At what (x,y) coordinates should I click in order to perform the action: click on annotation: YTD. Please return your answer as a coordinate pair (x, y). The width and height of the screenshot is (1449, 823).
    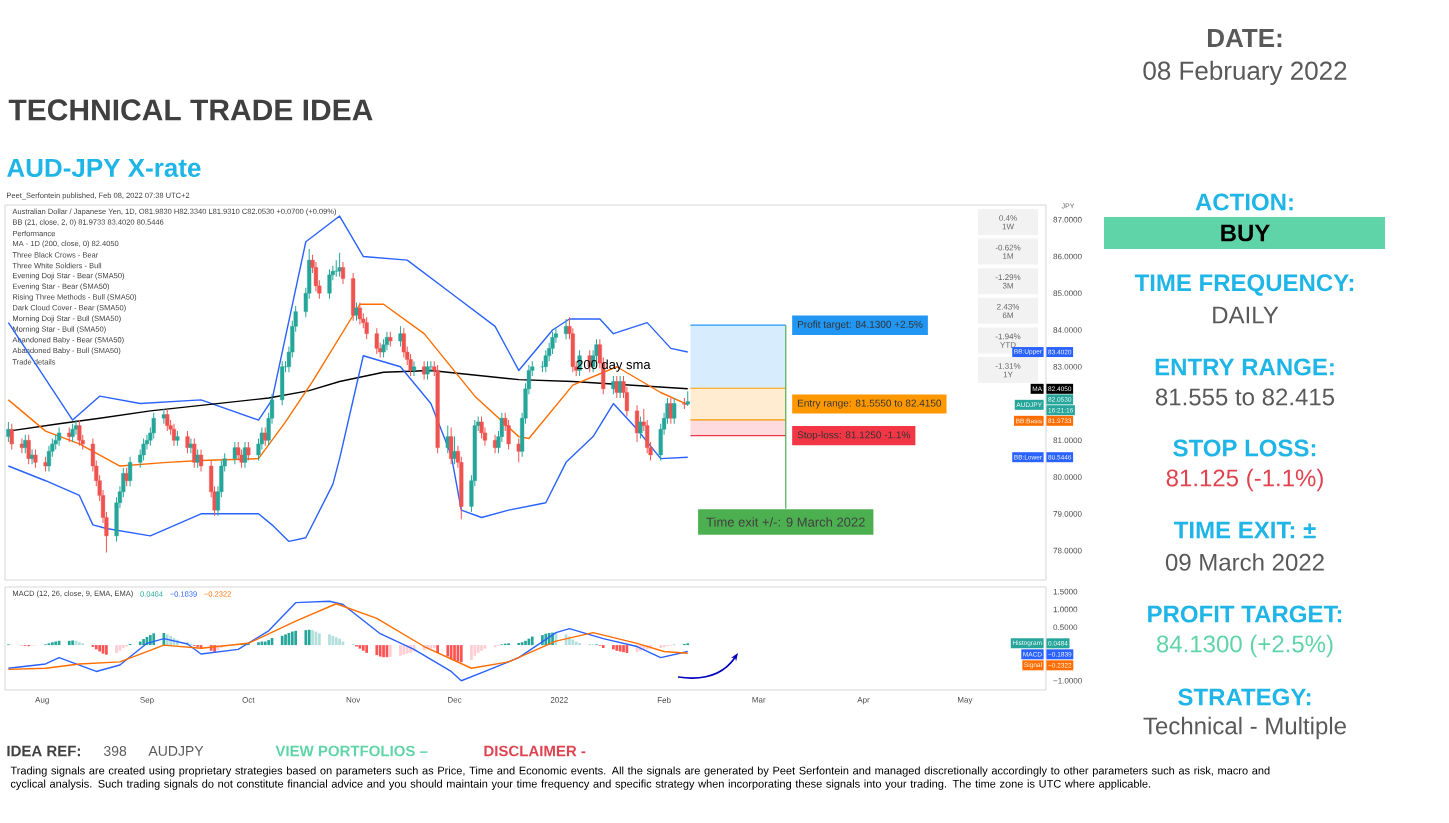
    Looking at the image, I should click on (1008, 345).